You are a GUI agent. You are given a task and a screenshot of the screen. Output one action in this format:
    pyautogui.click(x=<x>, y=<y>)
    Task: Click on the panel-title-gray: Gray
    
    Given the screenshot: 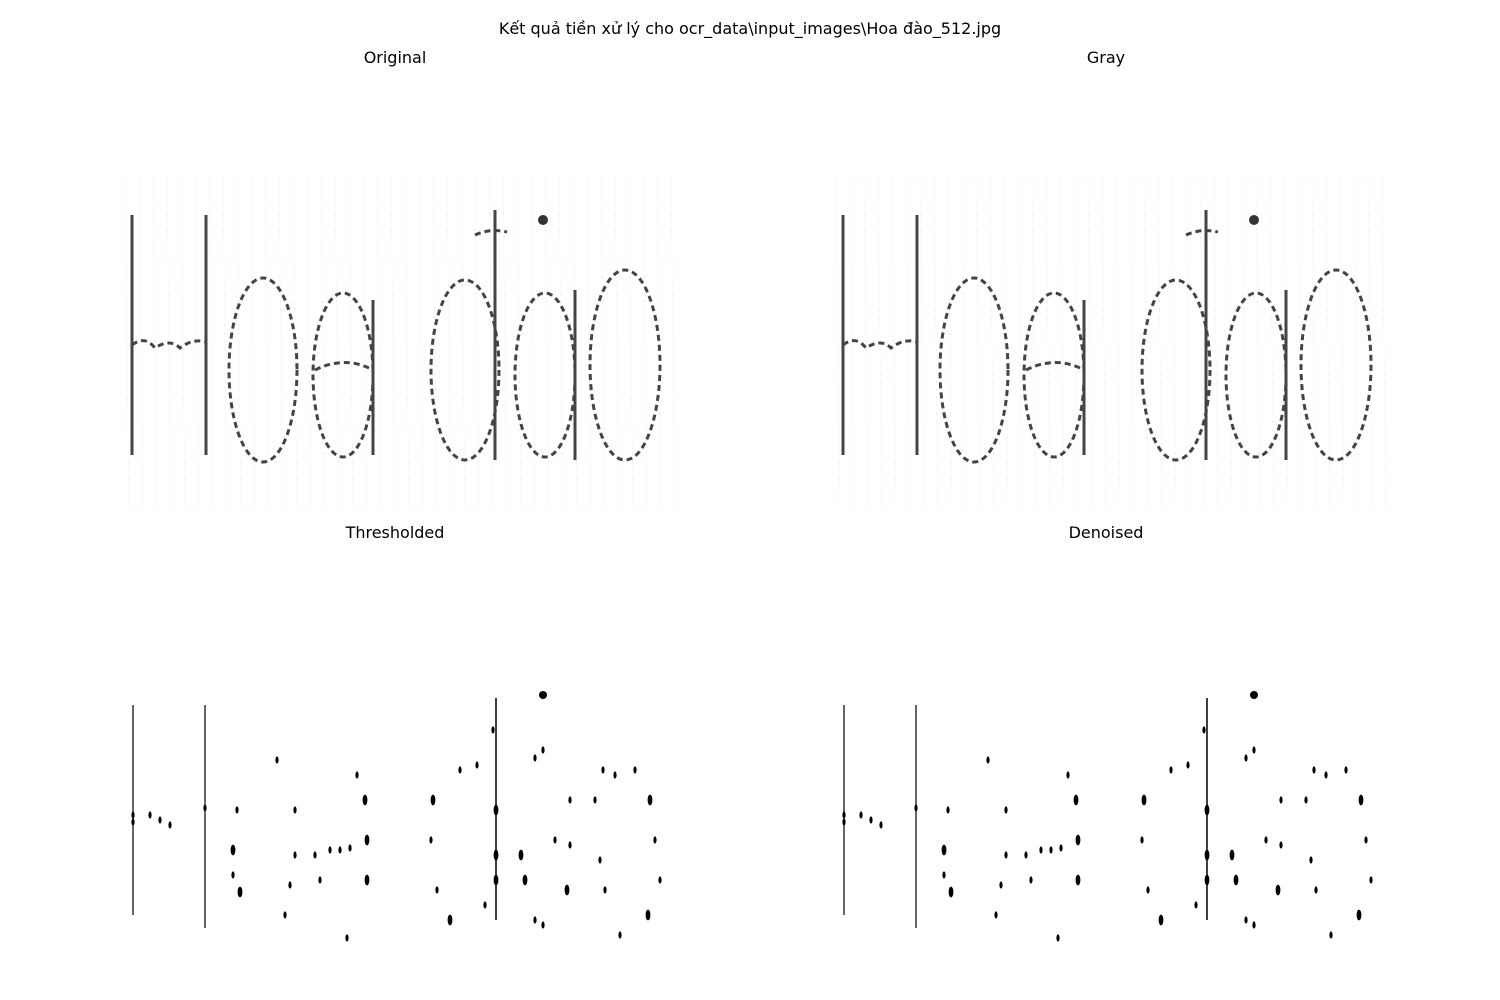 What is the action you would take?
    pyautogui.click(x=1106, y=57)
    